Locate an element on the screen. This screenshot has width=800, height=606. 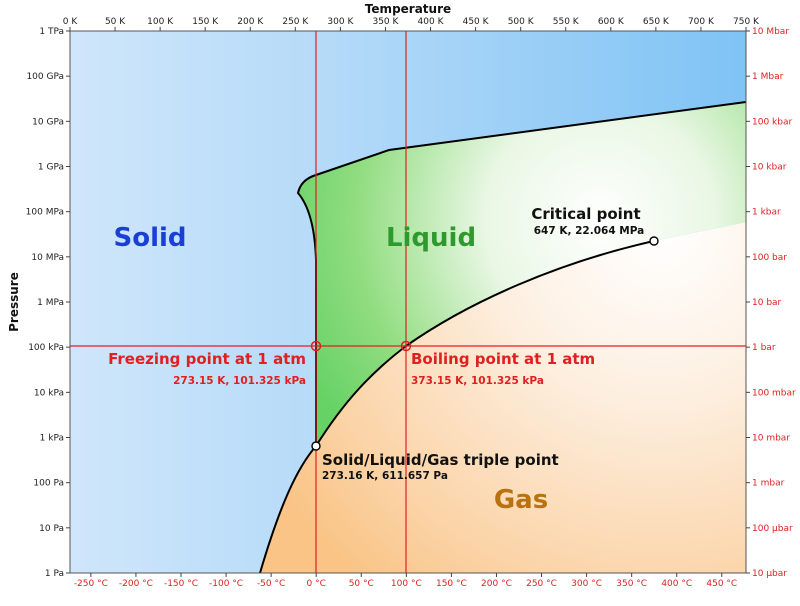
bar-tick-label: 10 mbar is located at coordinates (771, 439).